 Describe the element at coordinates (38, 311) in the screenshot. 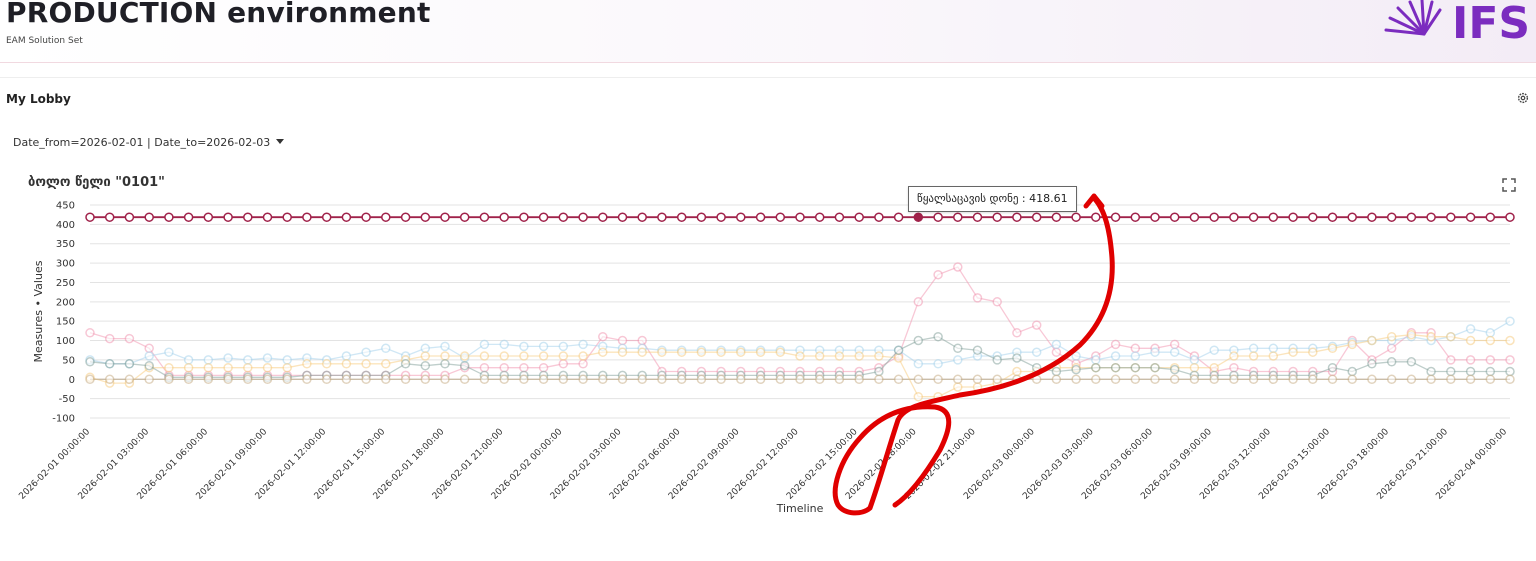

I see `y-axis-label: Measures • Values` at that location.